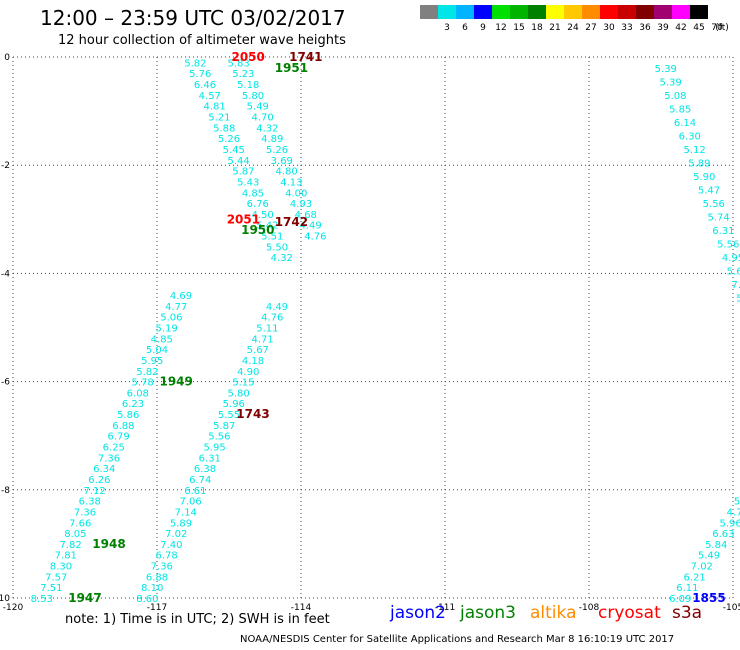 The width and height of the screenshot is (740, 650). I want to click on wave-height-value: 5.90, so click(738, 299).